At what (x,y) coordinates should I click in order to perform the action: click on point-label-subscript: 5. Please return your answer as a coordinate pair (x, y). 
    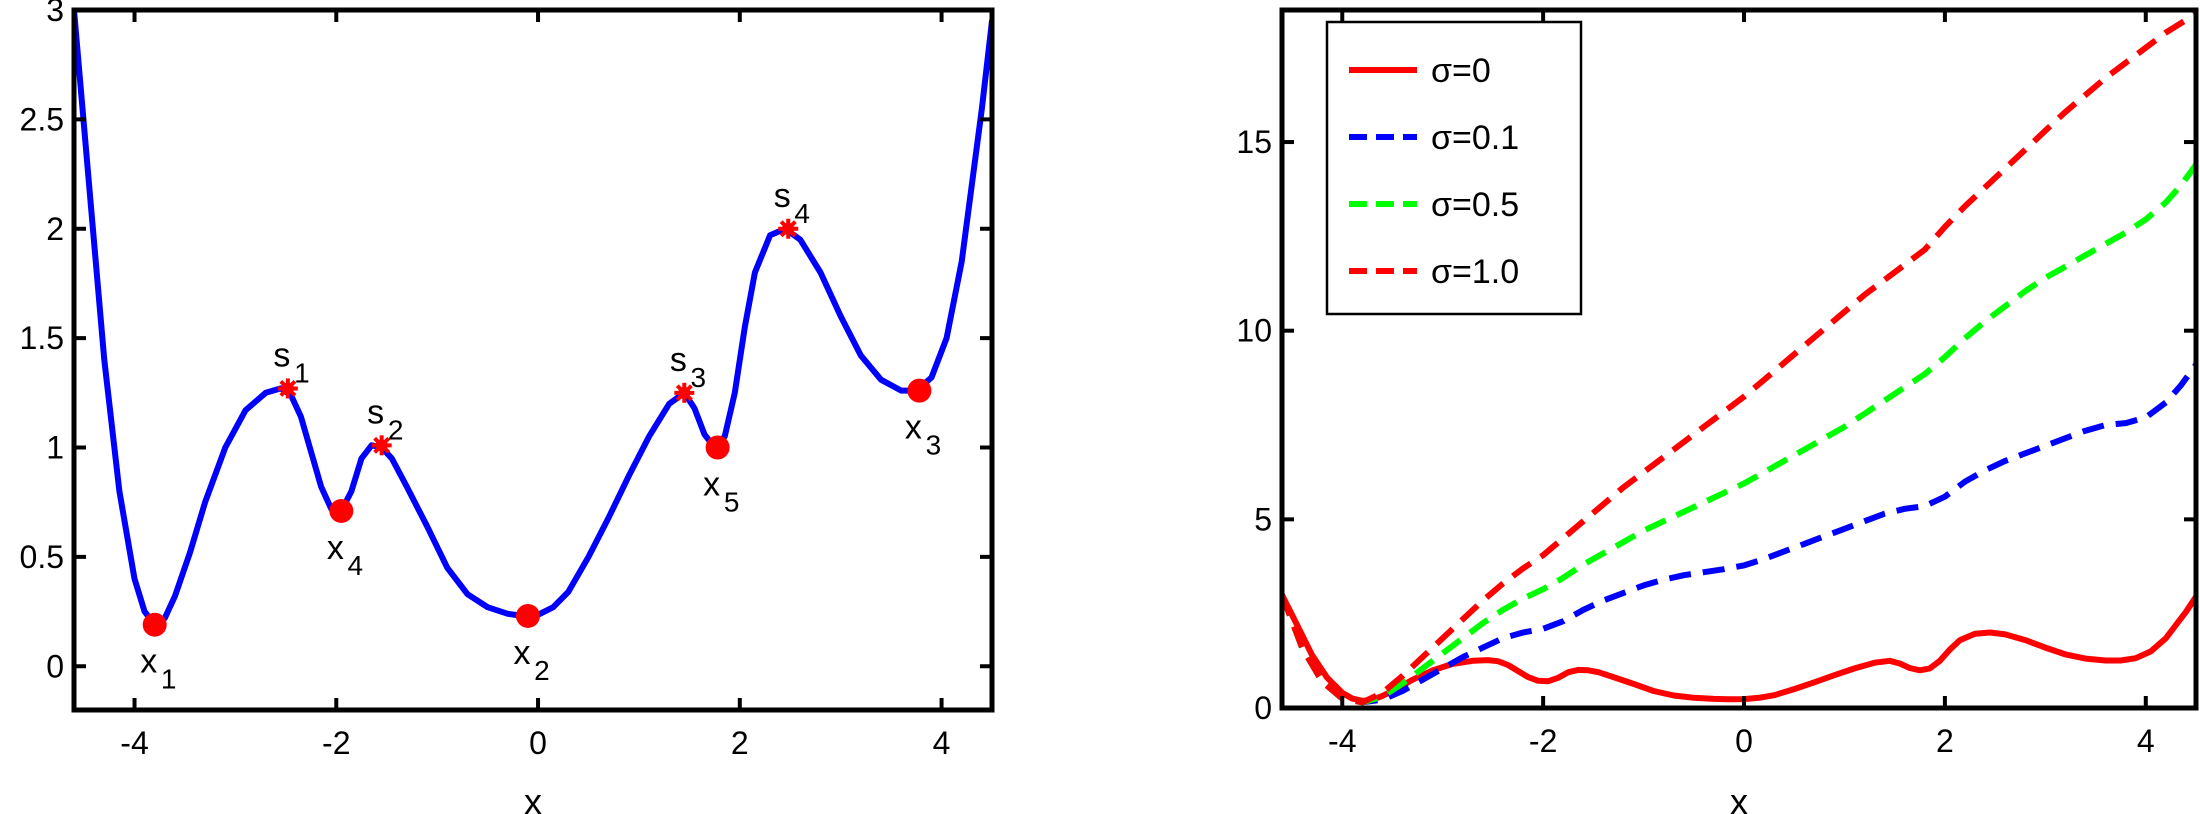
    Looking at the image, I should click on (732, 502).